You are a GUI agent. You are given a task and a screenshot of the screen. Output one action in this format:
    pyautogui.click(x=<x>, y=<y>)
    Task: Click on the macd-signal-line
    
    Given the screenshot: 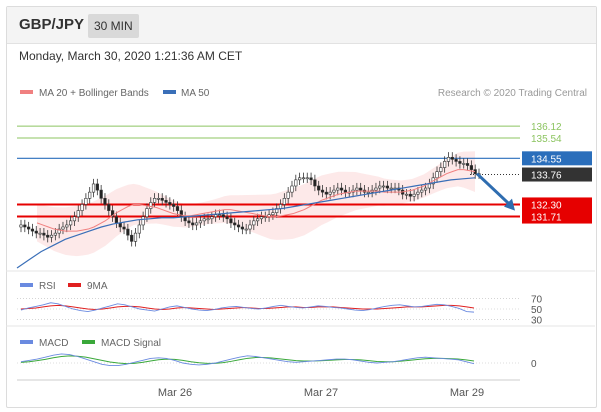 What is the action you would take?
    pyautogui.click(x=247, y=360)
    